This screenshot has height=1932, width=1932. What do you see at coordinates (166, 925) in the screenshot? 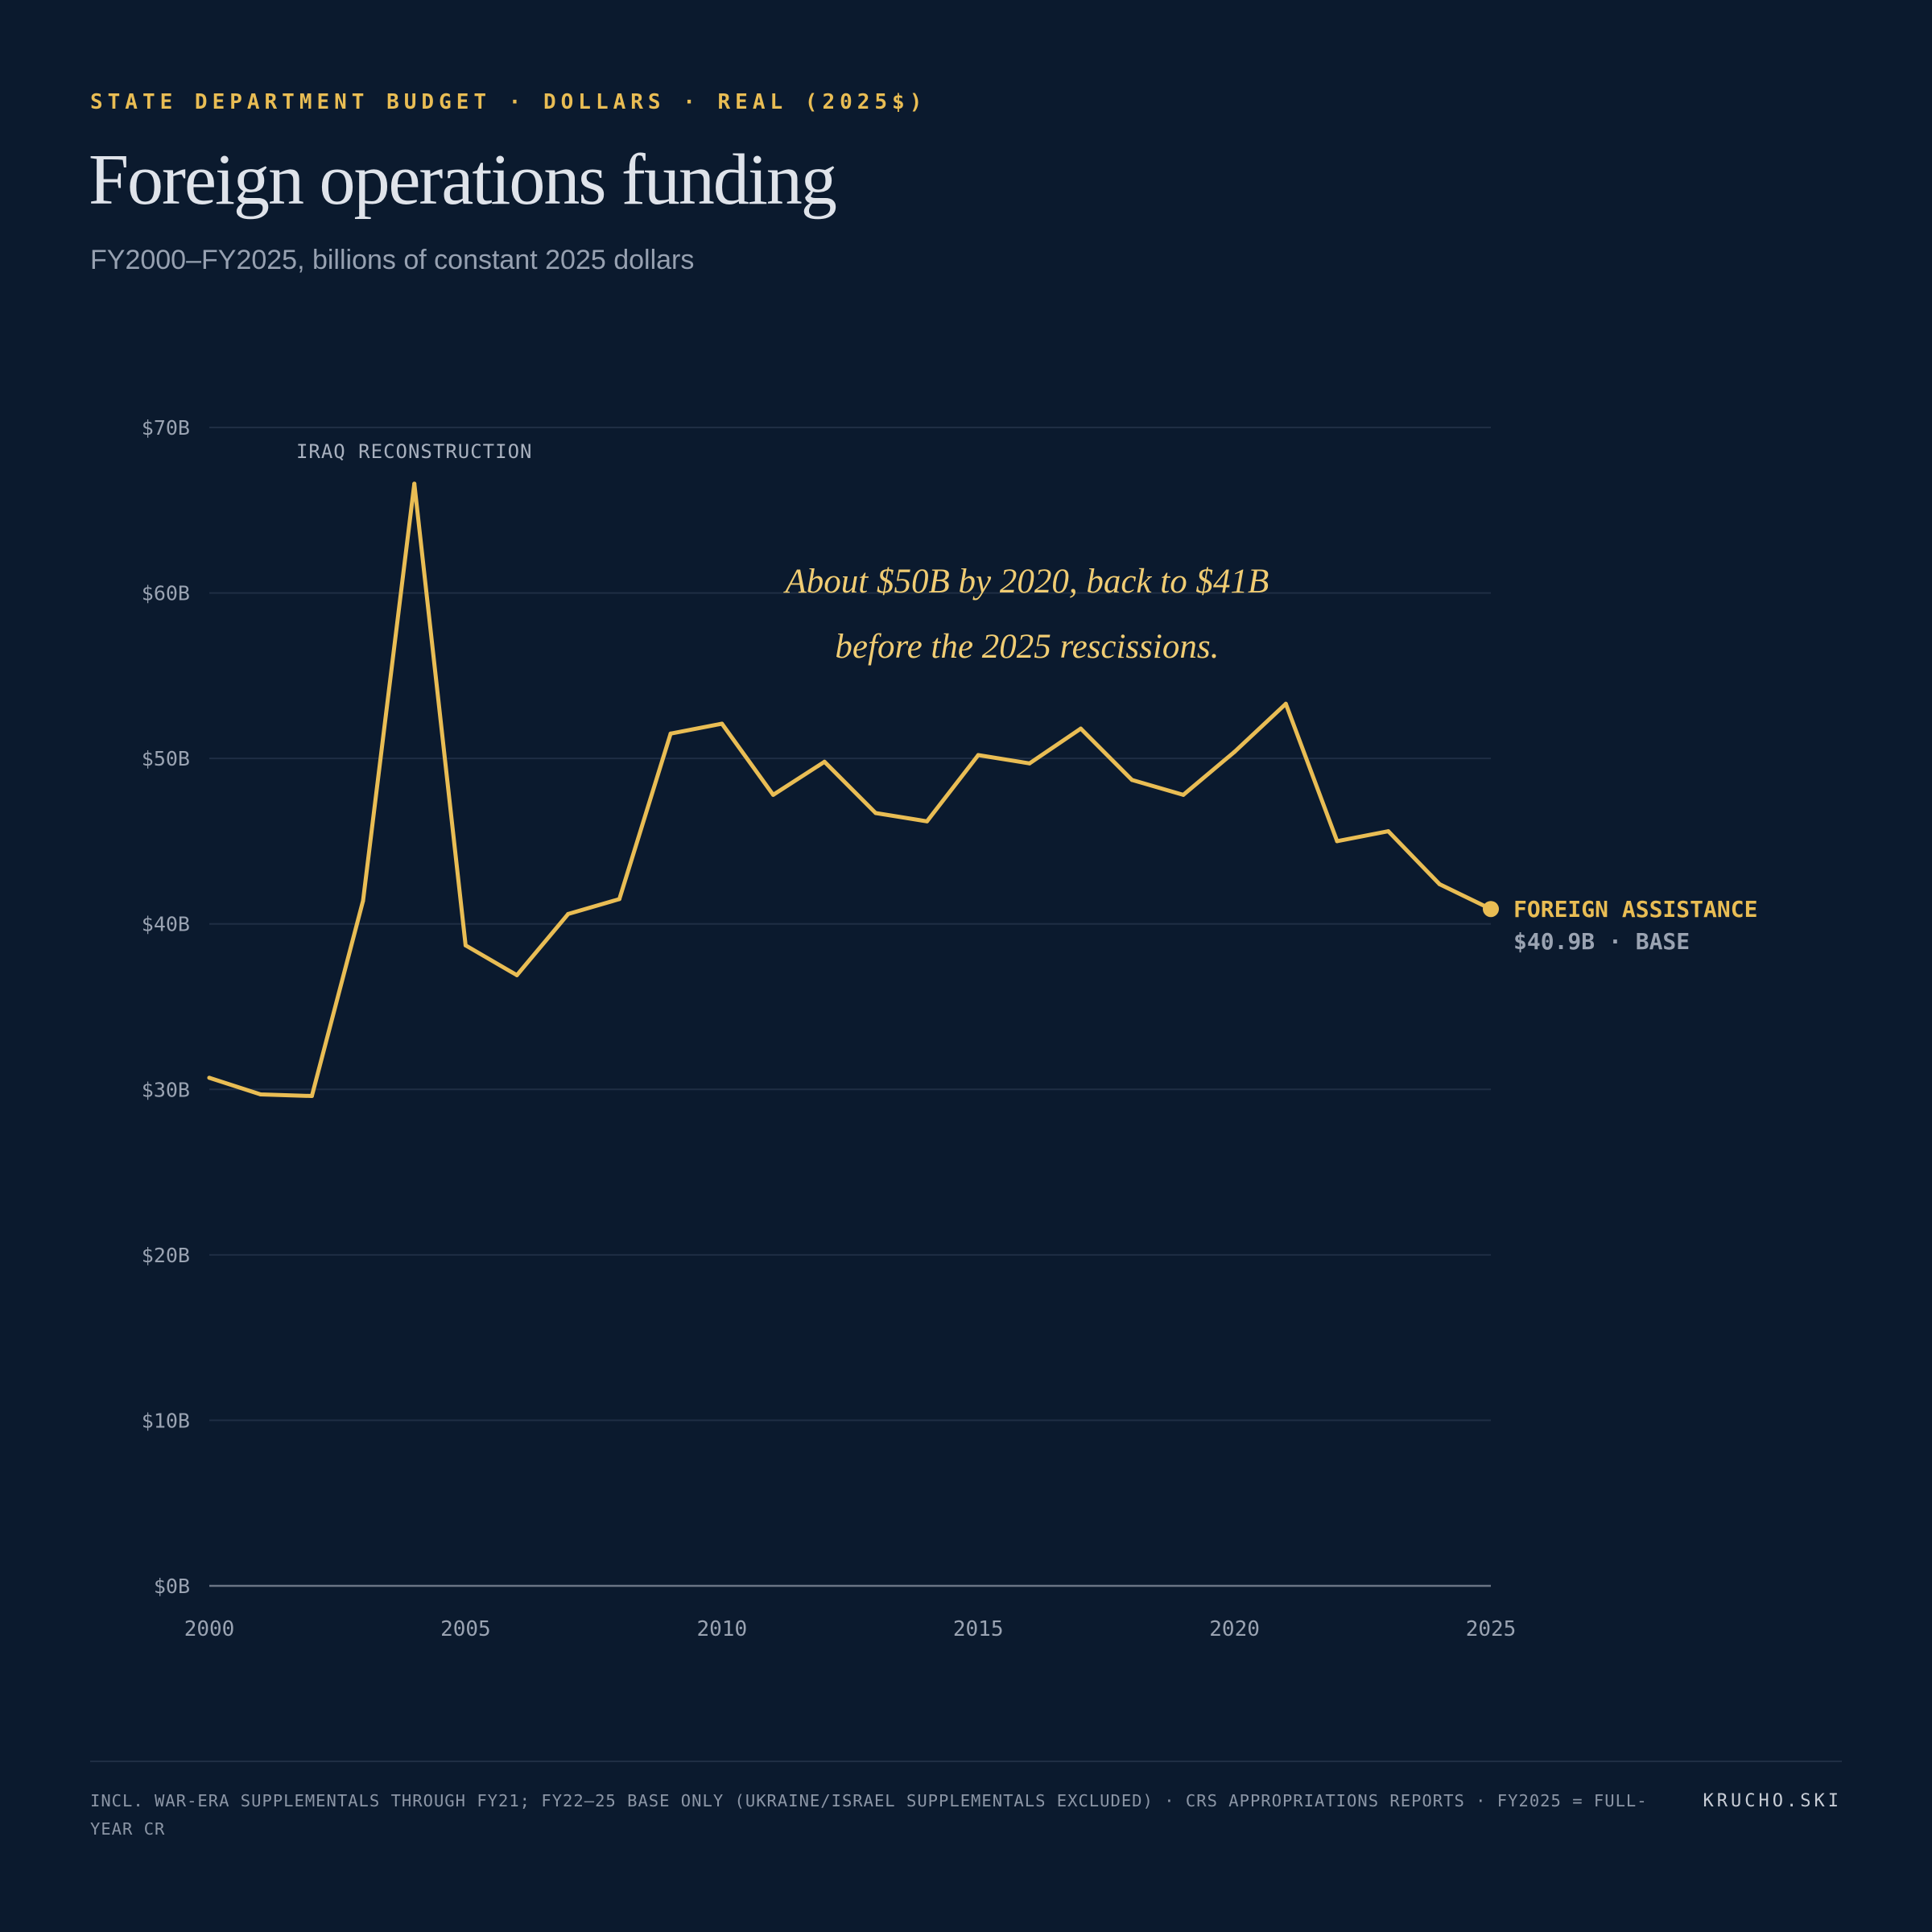
I see `y-tick-label: $40B` at bounding box center [166, 925].